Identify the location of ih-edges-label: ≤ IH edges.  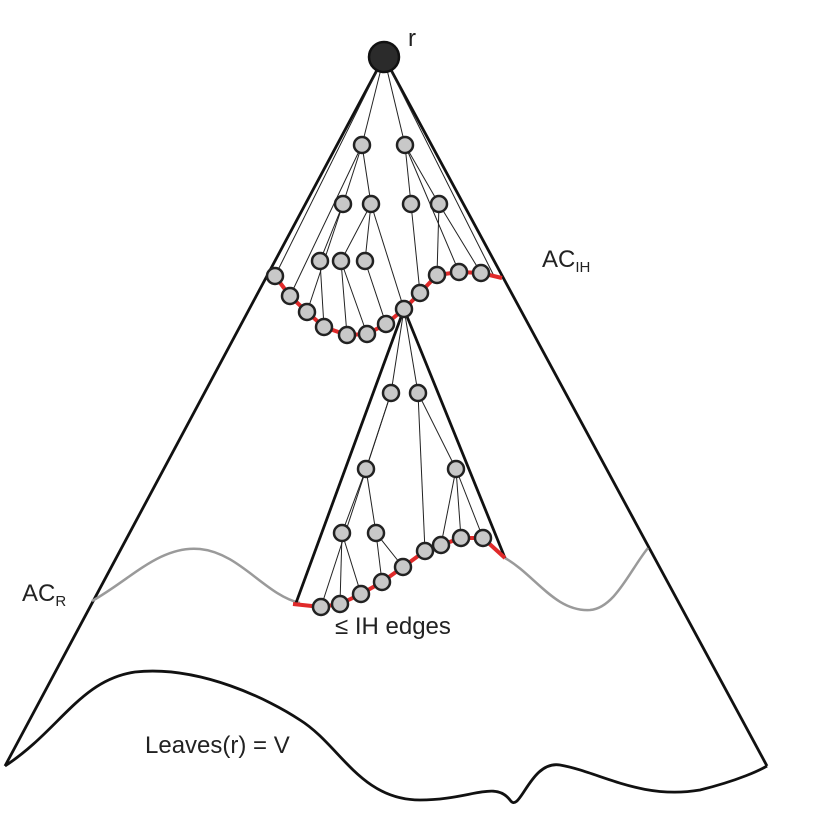
(393, 626).